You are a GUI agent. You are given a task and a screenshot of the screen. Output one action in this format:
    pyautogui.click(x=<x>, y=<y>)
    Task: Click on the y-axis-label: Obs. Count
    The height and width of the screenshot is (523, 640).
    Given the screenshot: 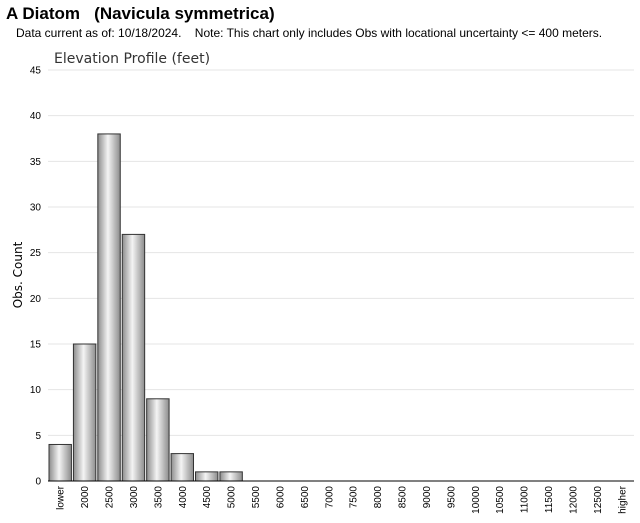 What is the action you would take?
    pyautogui.click(x=18, y=274)
    